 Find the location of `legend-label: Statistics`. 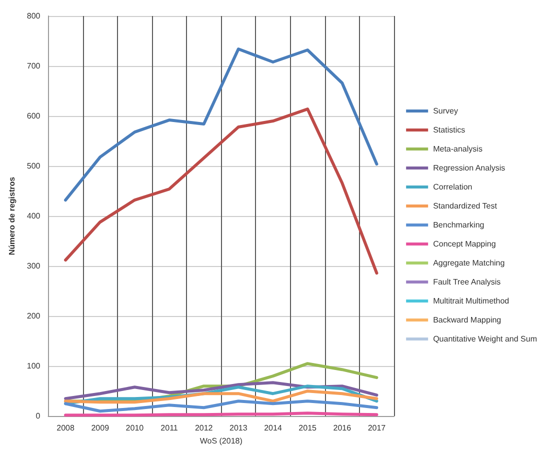

legend-label: Statistics is located at coordinates (449, 130).